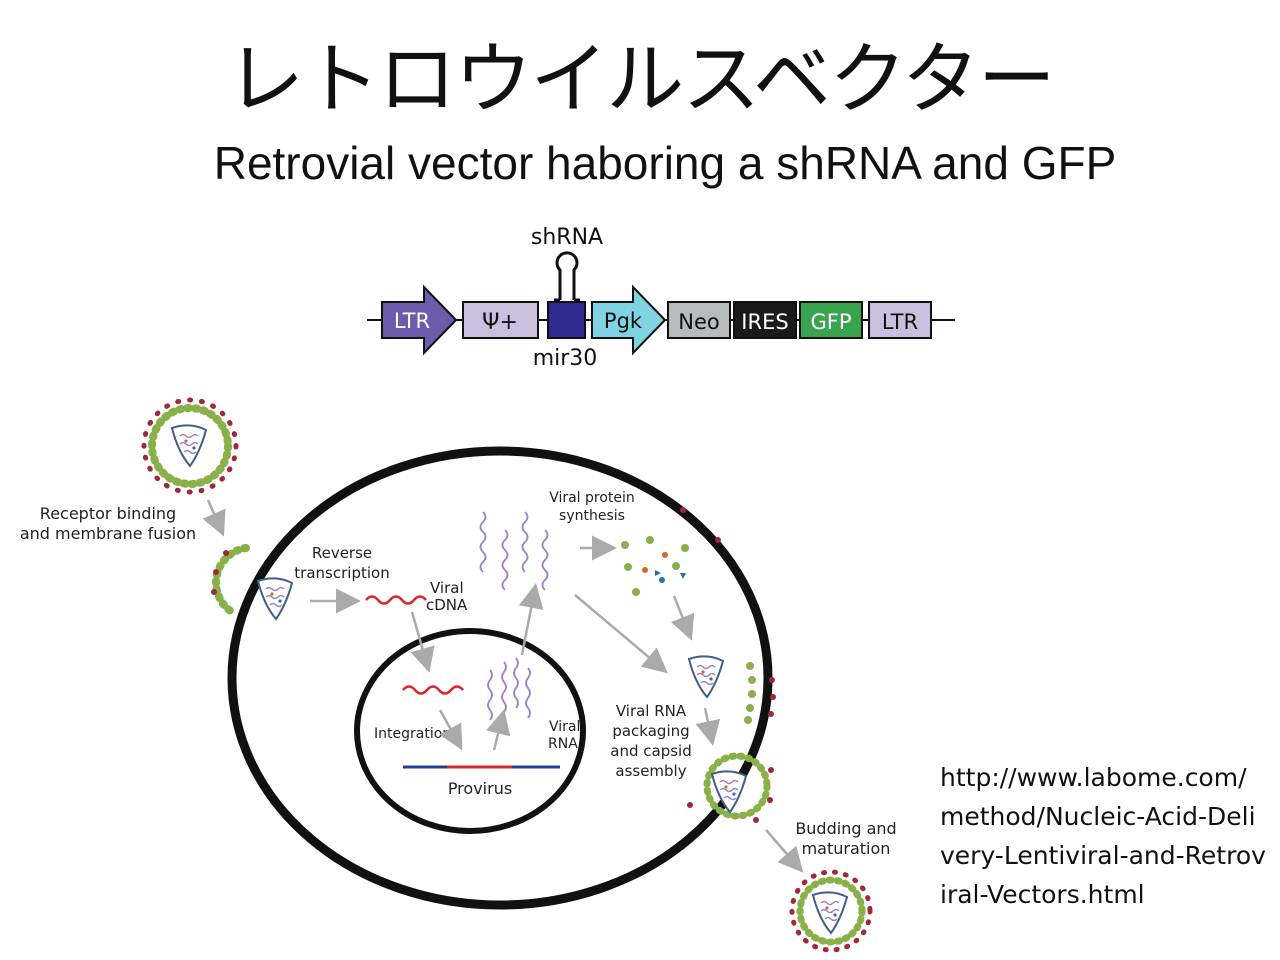  I want to click on pgk-label: Pgk, so click(623, 321).